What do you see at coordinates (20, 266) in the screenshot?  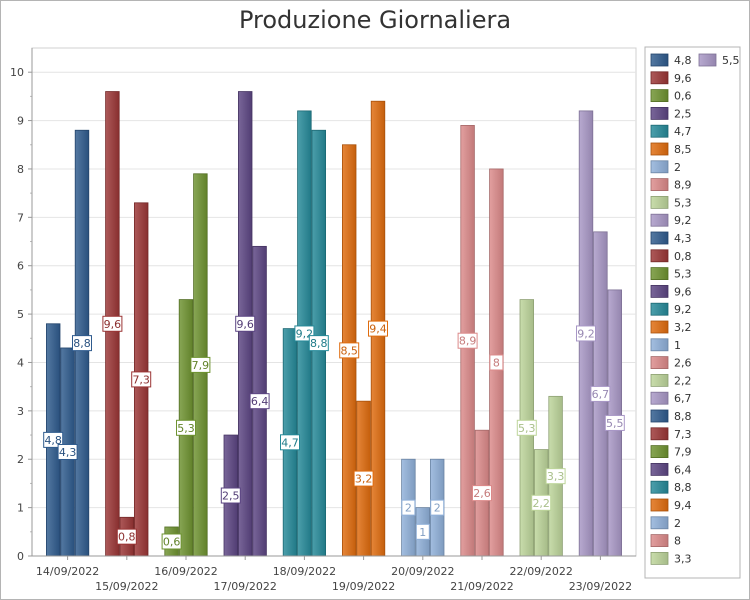 I see `y-tick-label: 6` at bounding box center [20, 266].